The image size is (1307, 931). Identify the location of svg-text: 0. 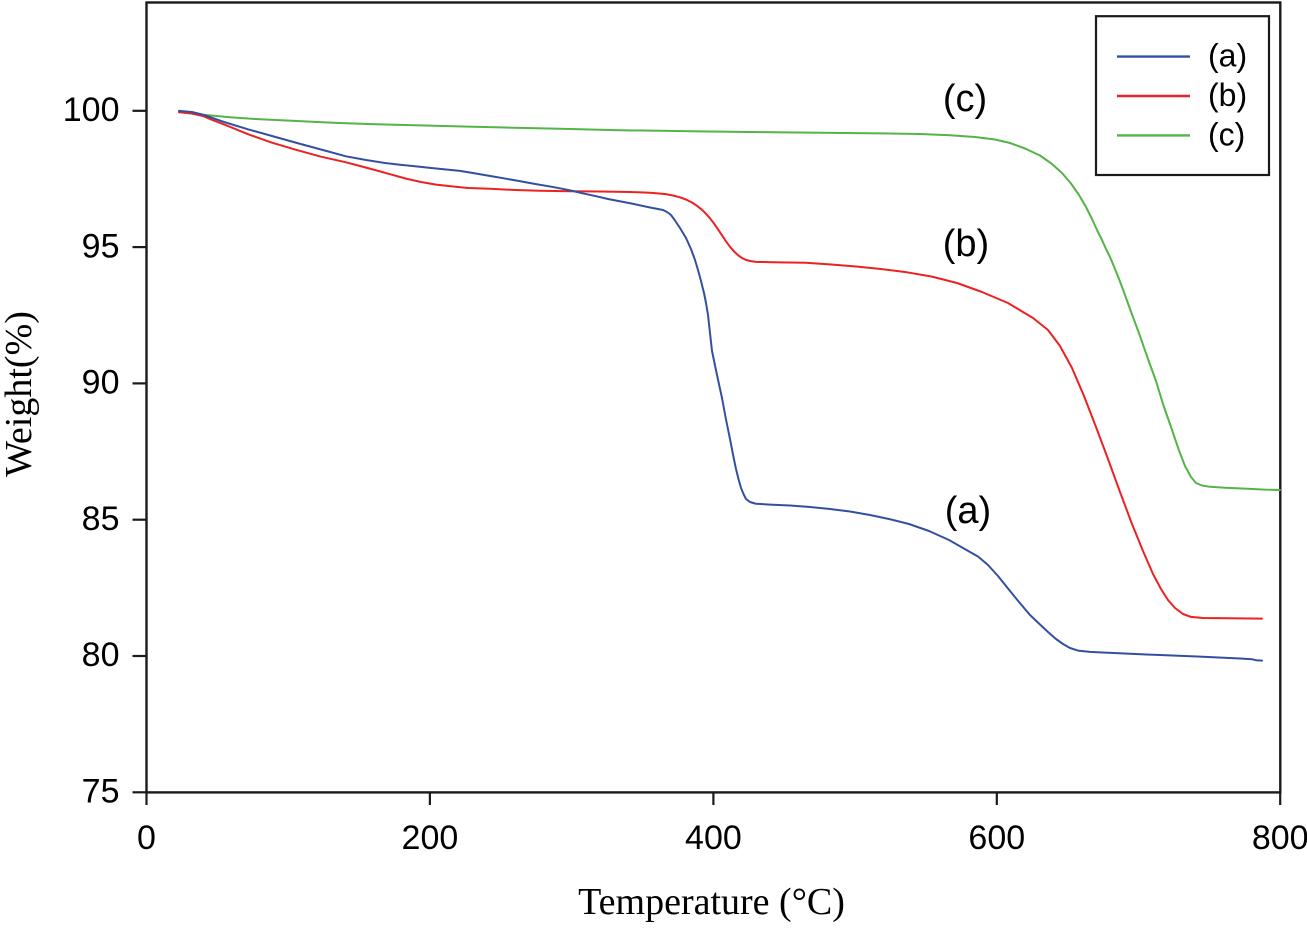
(146, 838).